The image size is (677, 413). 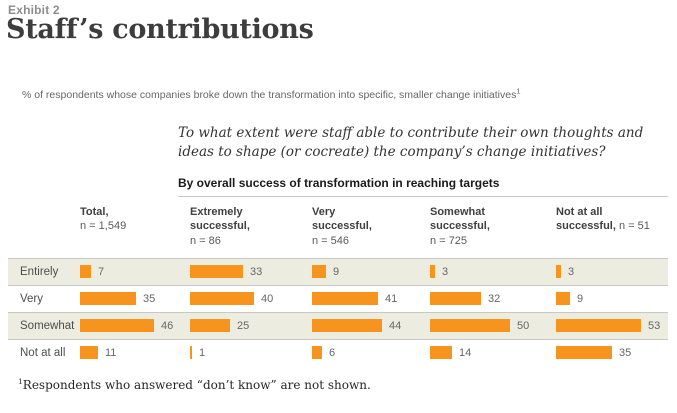 I want to click on column-header: Extremely successful, n = 86, so click(x=245, y=226).